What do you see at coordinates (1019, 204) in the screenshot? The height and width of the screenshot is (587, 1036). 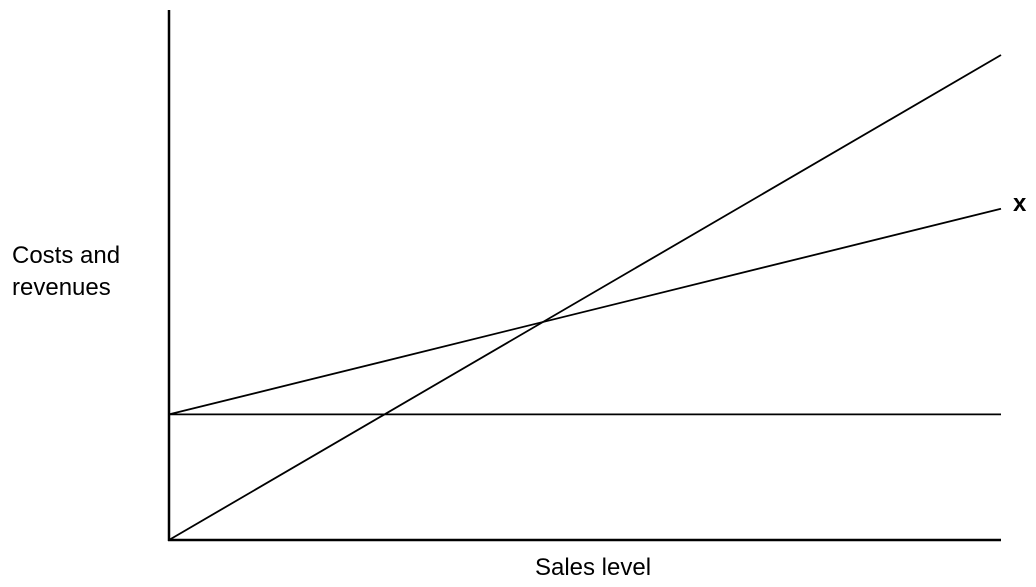 I see `series-label-x: x` at bounding box center [1019, 204].